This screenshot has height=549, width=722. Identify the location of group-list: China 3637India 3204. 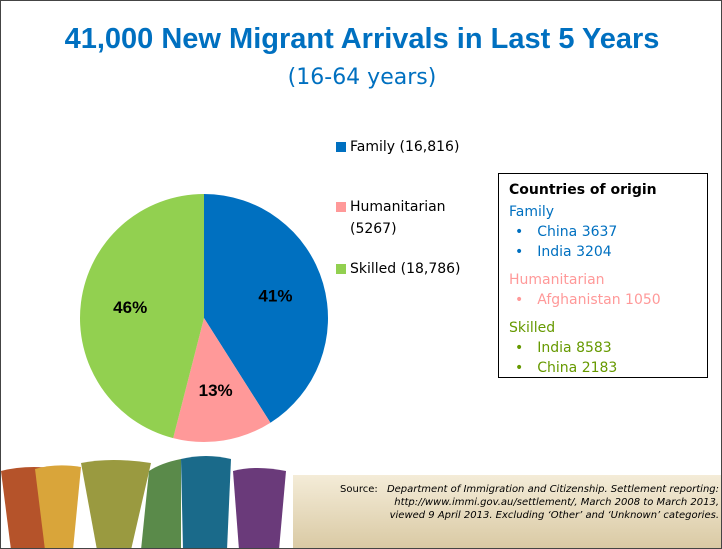
(603, 242).